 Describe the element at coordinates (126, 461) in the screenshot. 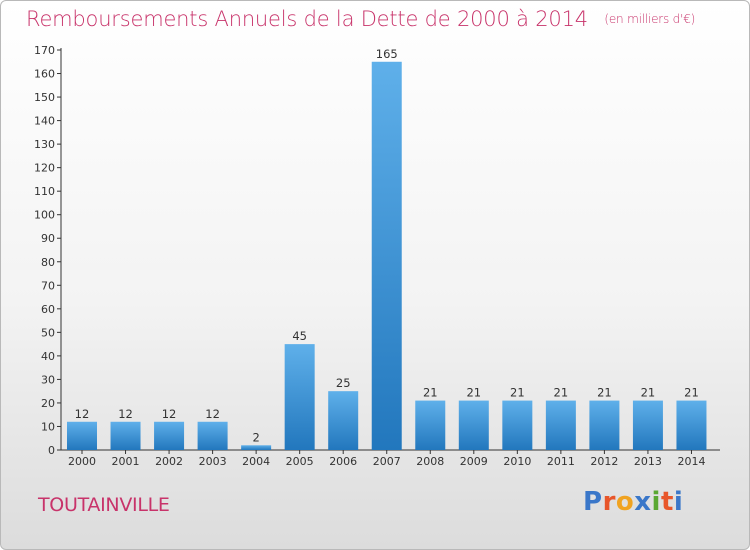

I see `x-tick-label: 2001` at that location.